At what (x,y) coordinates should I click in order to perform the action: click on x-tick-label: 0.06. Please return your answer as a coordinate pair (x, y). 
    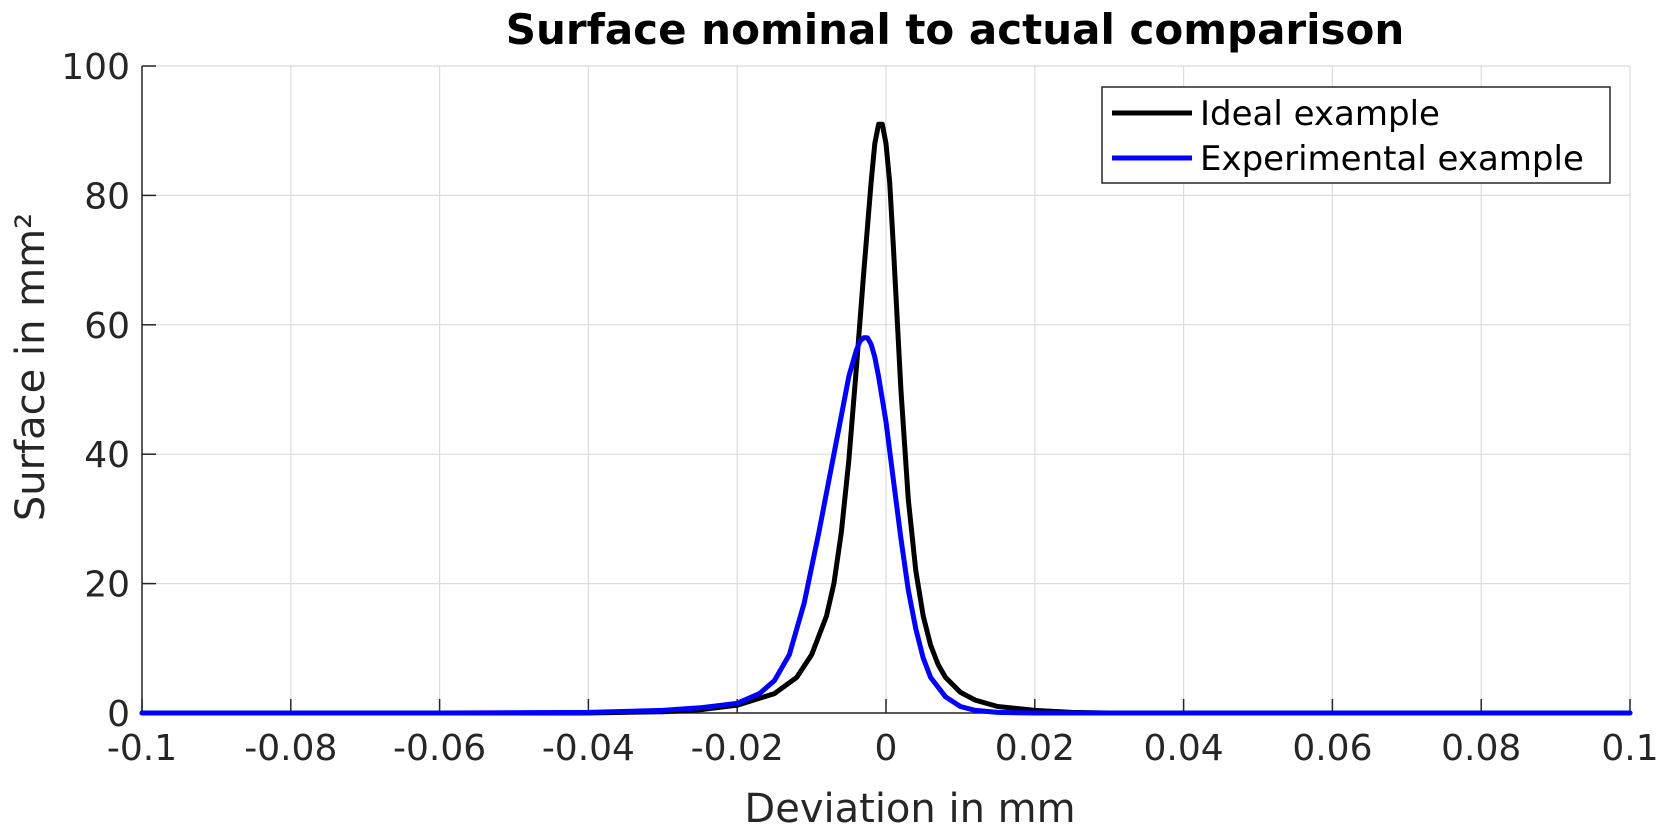
    Looking at the image, I should click on (1332, 748).